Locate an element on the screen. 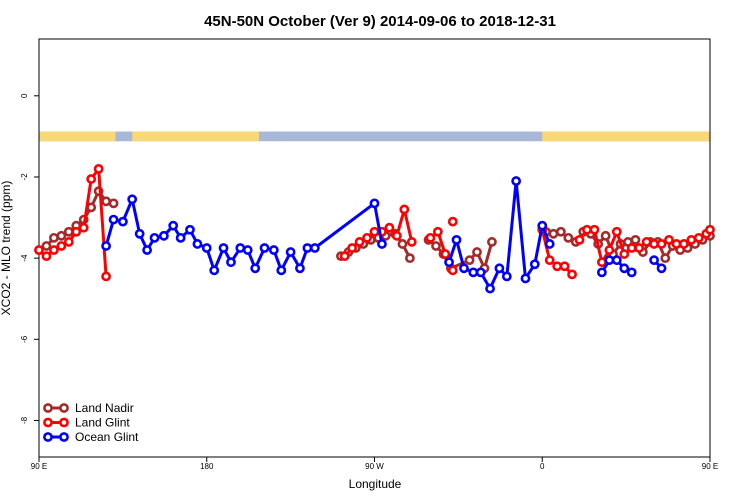  x-tick-label: 90 W is located at coordinates (374, 466).